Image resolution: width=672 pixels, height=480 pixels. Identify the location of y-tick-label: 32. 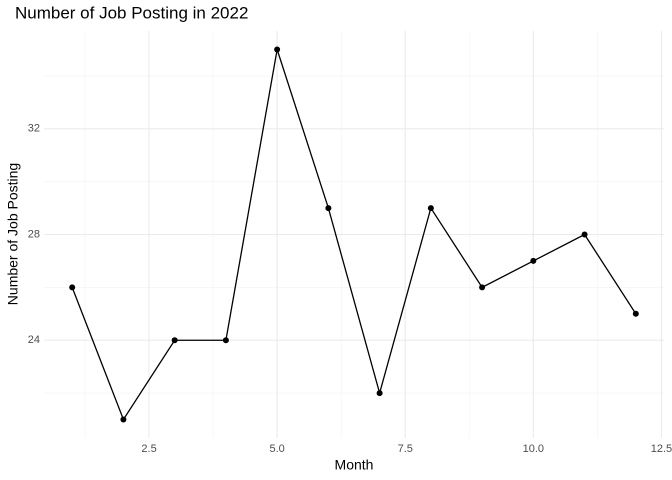
(34, 129).